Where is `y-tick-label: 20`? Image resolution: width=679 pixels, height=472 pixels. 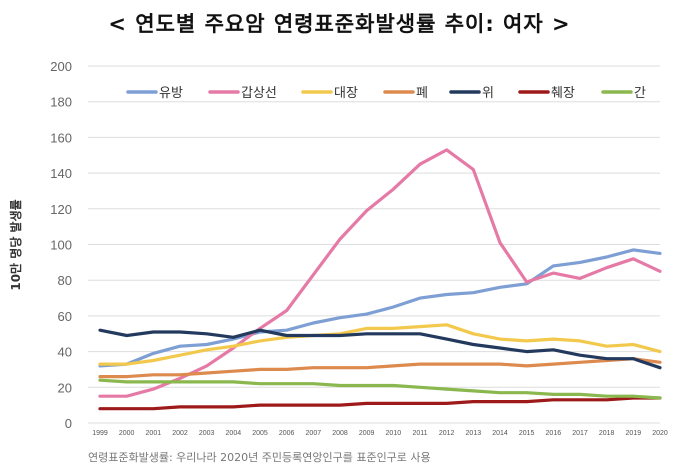 y-tick-label: 20 is located at coordinates (65, 387).